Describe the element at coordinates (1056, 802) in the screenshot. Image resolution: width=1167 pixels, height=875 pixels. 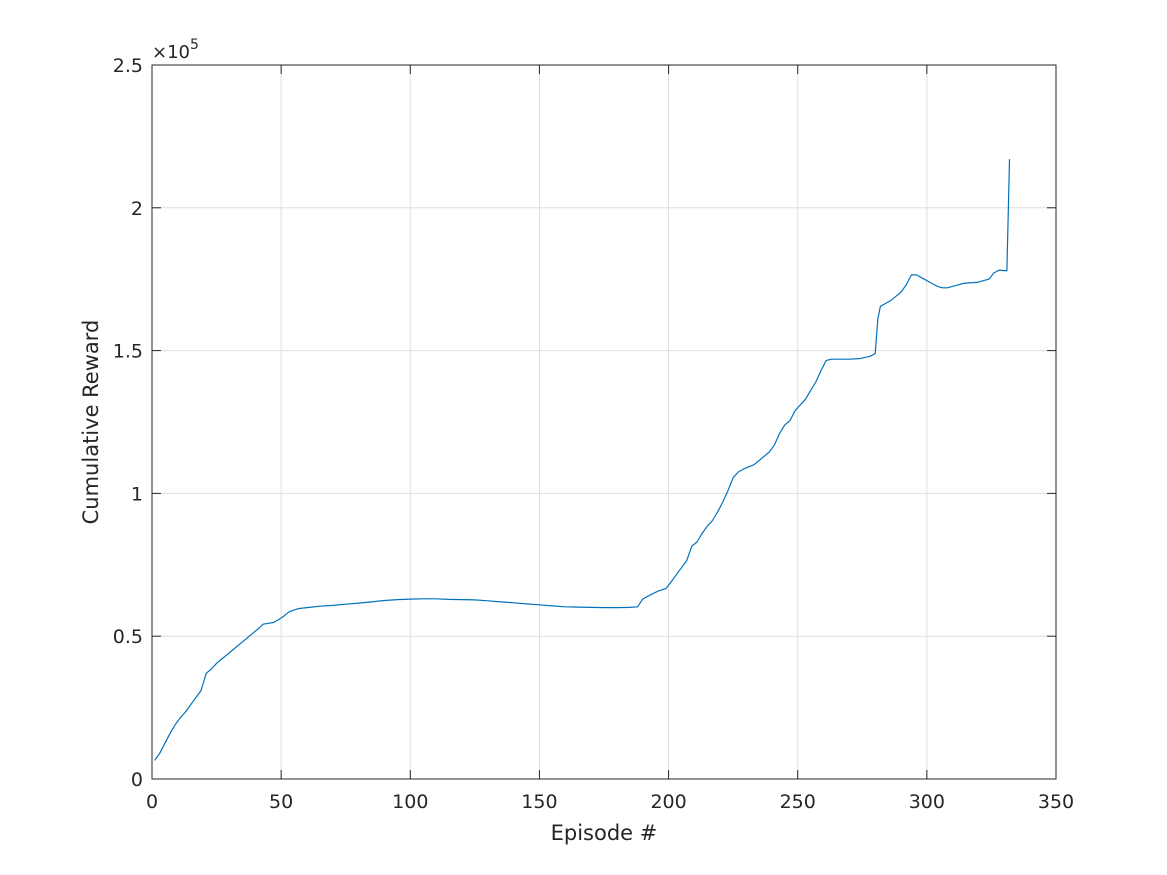
I see `x-tick-label: 350` at that location.